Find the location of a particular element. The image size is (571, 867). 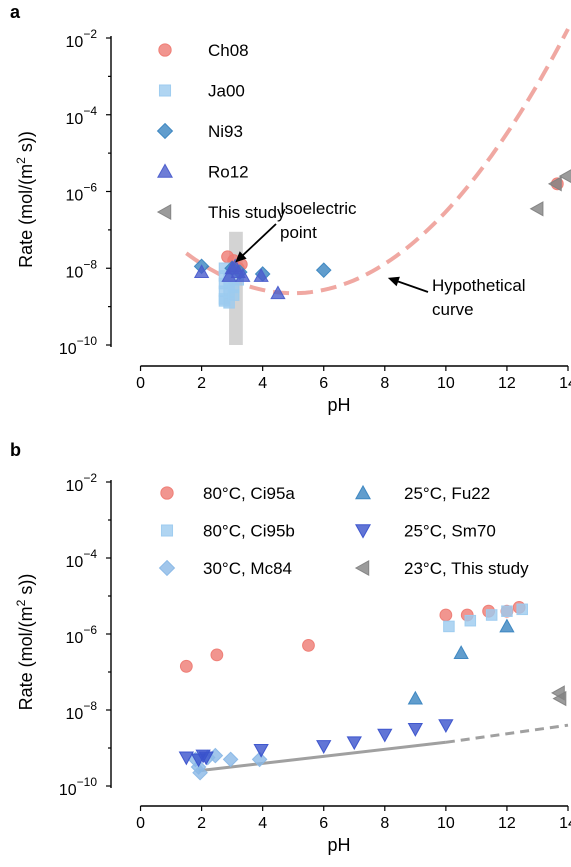

trend-line-solid is located at coordinates (322, 756).